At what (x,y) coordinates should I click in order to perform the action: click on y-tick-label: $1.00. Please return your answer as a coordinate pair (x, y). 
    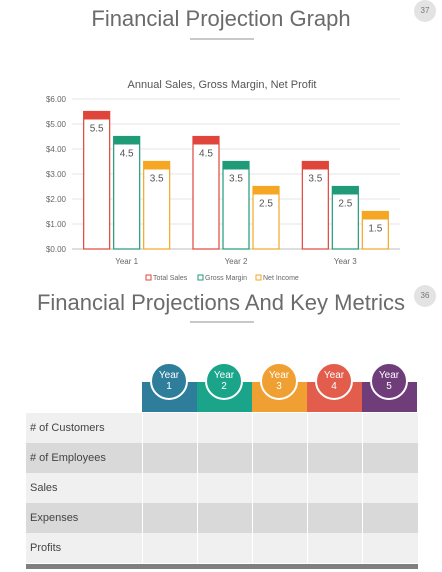
    Looking at the image, I should click on (56, 224).